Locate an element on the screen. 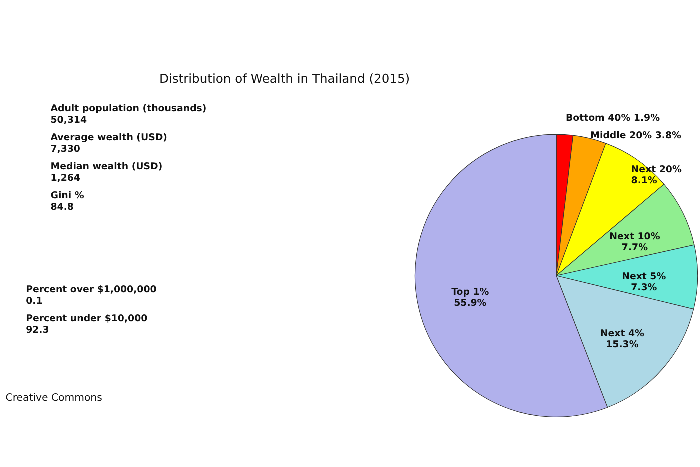 The image size is (700, 467). data-label: 15.3% is located at coordinates (623, 344).